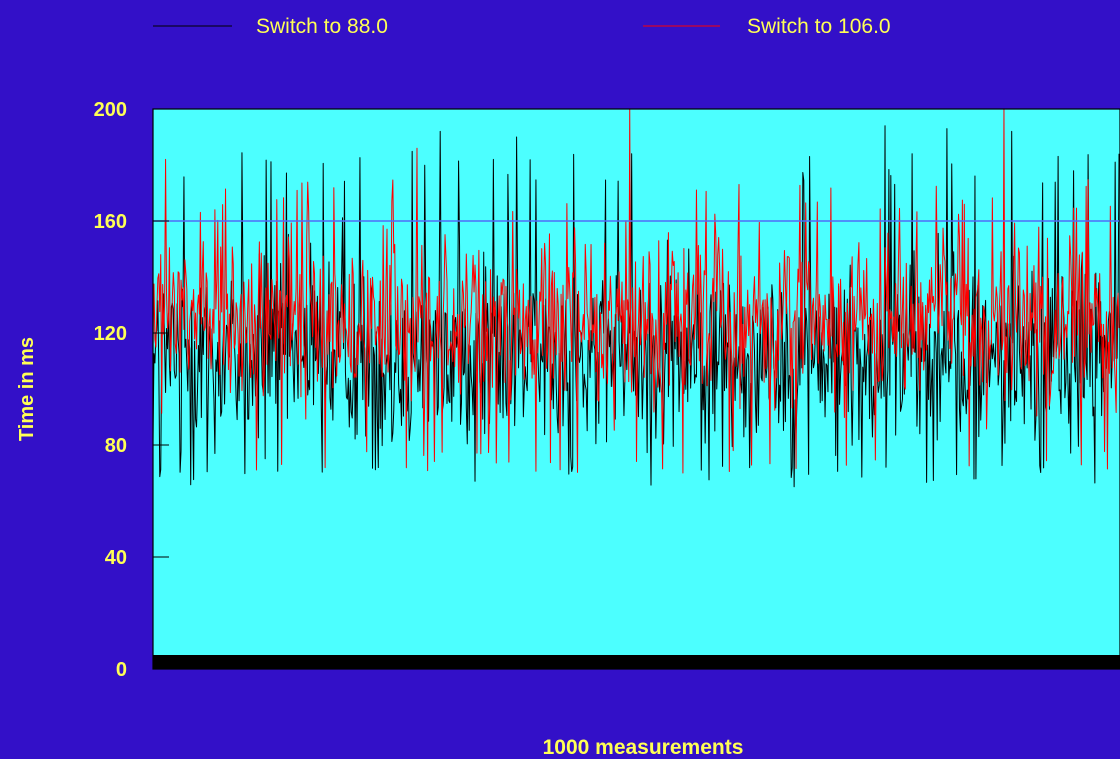 The width and height of the screenshot is (1120, 759). What do you see at coordinates (819, 26) in the screenshot?
I see `legend-label-series-1: Switch to 106.0` at bounding box center [819, 26].